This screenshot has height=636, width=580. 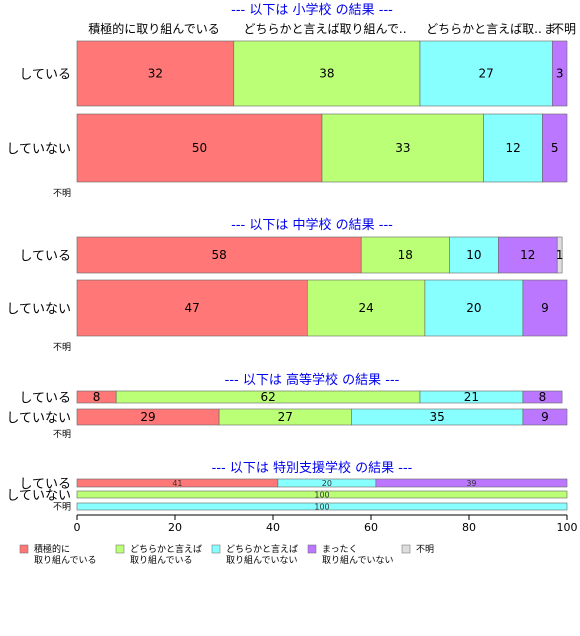 I want to click on series-header: 積極的に取り組んでいる, so click(x=153, y=28).